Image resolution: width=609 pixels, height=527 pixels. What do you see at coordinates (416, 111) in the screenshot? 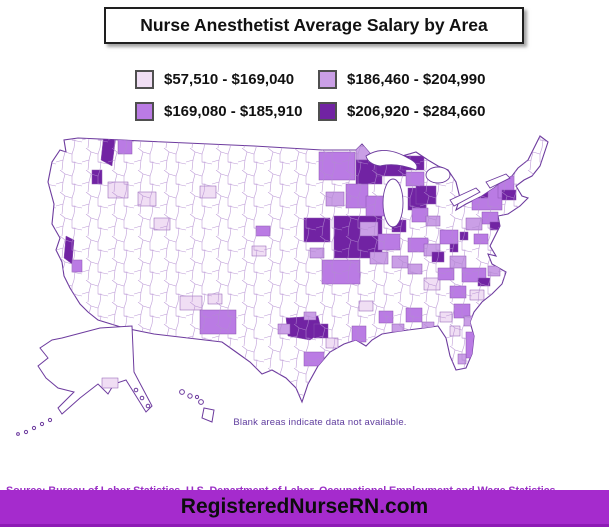
I see `legend-label: $206,920 - $284,660` at bounding box center [416, 111].